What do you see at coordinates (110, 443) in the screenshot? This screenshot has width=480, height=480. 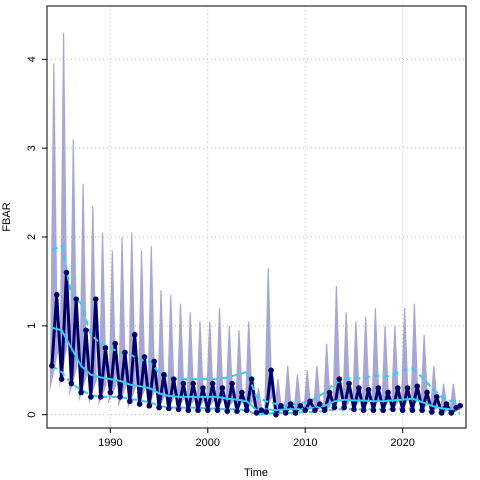 I see `x-tick-label: 1990` at bounding box center [110, 443].